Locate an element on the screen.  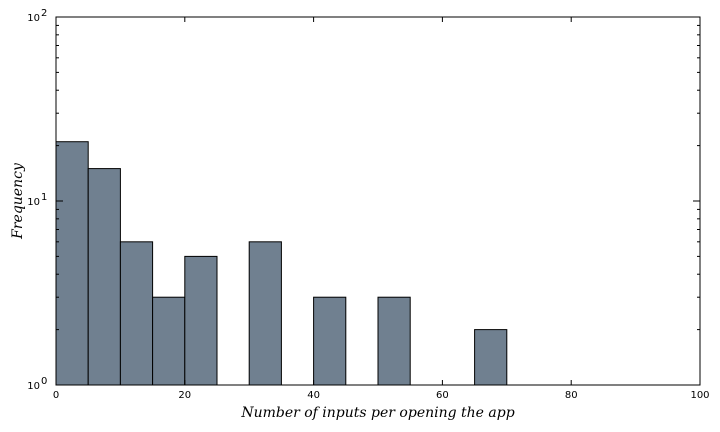
x-axis-label: Number of inputs per opening the app is located at coordinates (377, 413).